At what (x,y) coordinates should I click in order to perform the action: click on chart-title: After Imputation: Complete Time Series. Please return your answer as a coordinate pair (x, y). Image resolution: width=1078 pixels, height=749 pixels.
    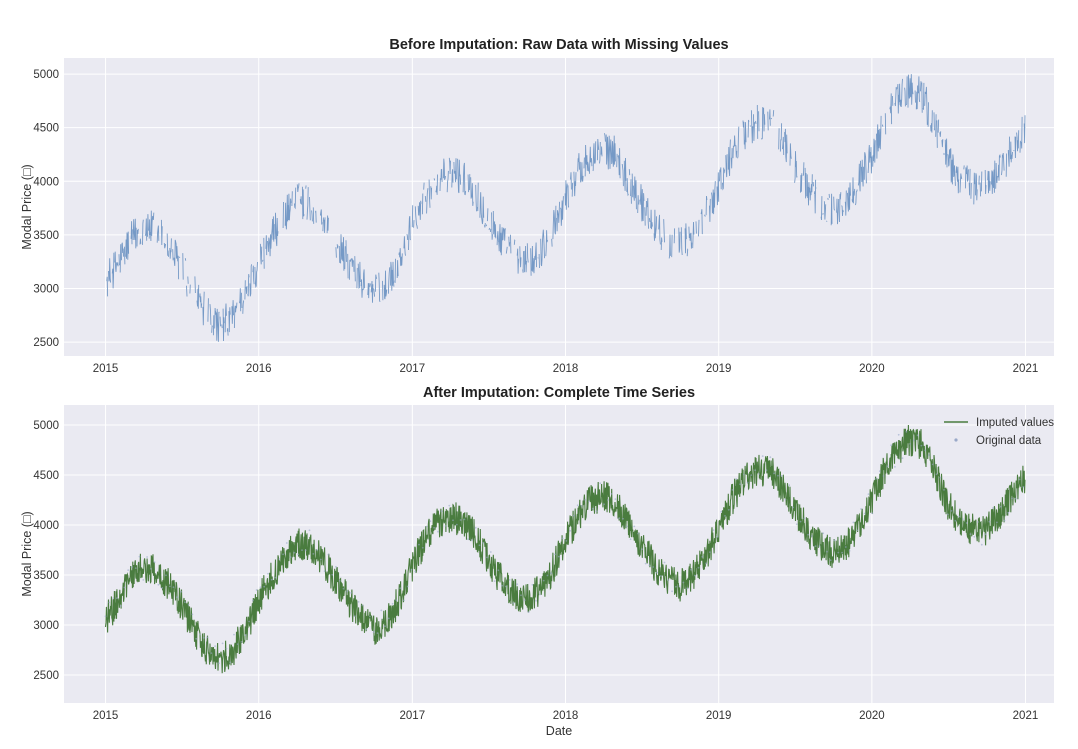
    Looking at the image, I should click on (559, 393).